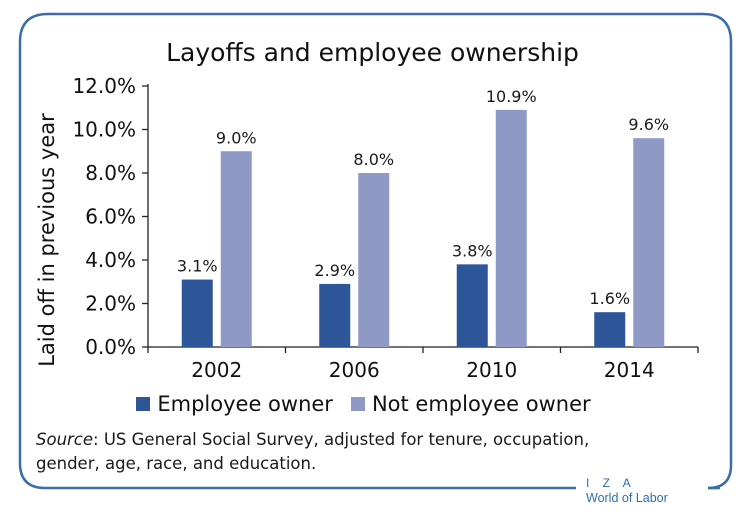 Image resolution: width=745 pixels, height=515 pixels. Describe the element at coordinates (176, 463) in the screenshot. I see `source-text-continued: gender, age, race, and education.` at that location.